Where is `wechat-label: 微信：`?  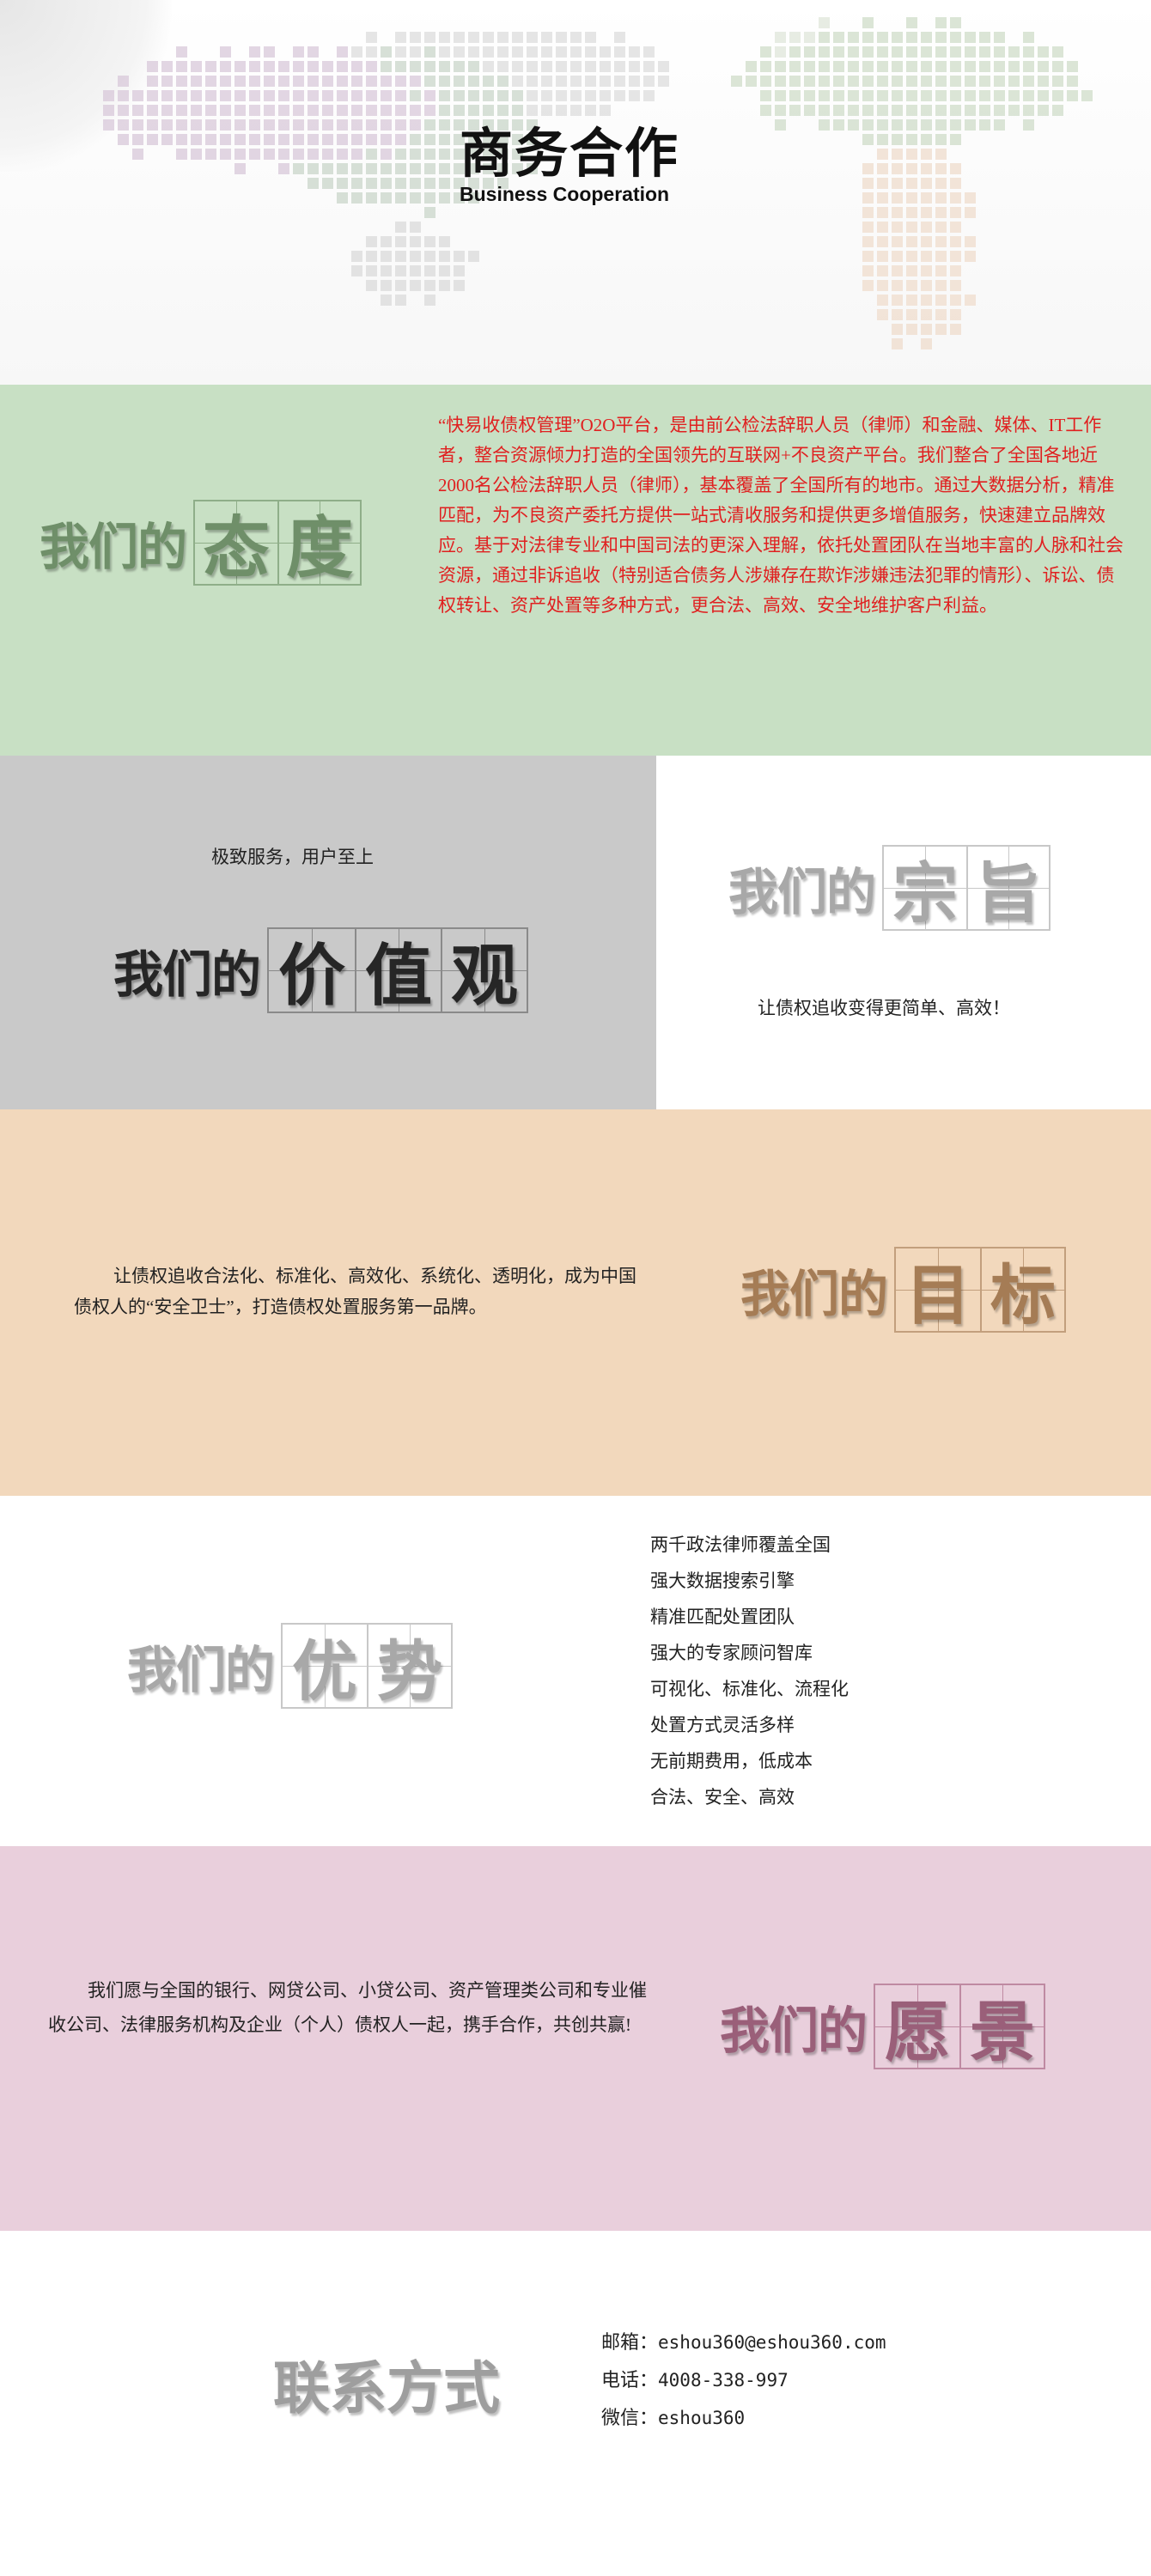 wechat-label: 微信： is located at coordinates (630, 2418).